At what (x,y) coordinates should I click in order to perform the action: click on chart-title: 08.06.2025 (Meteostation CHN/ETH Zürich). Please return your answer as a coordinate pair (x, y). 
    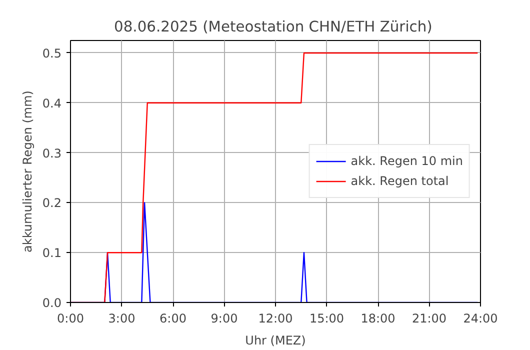
    Looking at the image, I should click on (273, 27).